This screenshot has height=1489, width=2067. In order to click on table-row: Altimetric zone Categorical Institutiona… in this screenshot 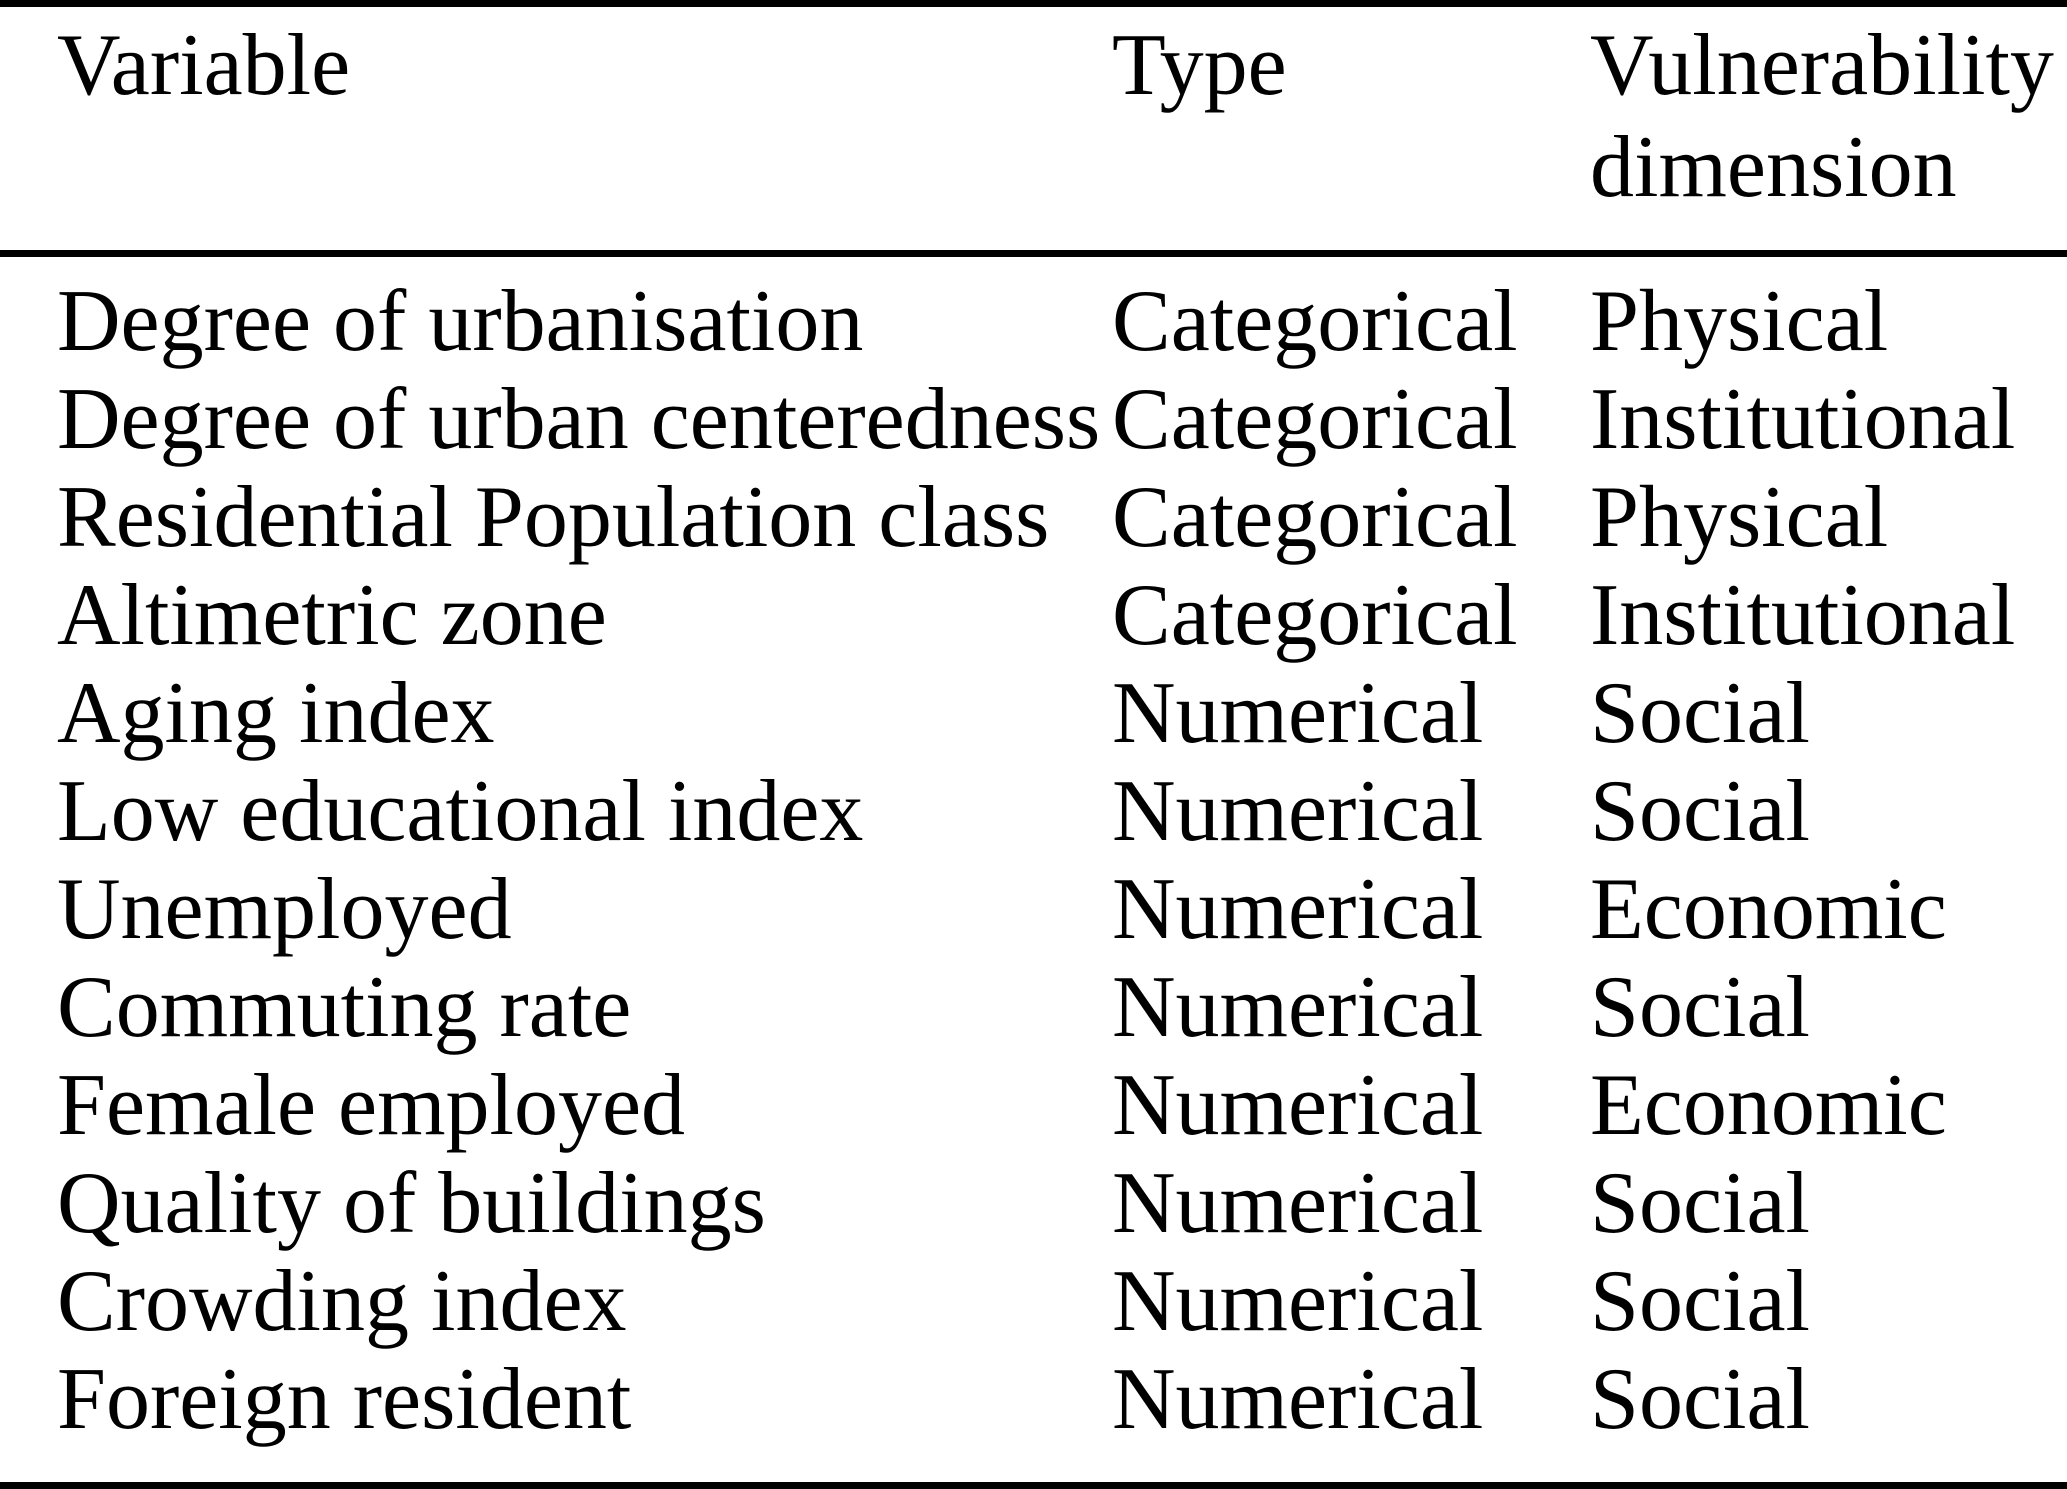, I will do `click(1062, 616)`.